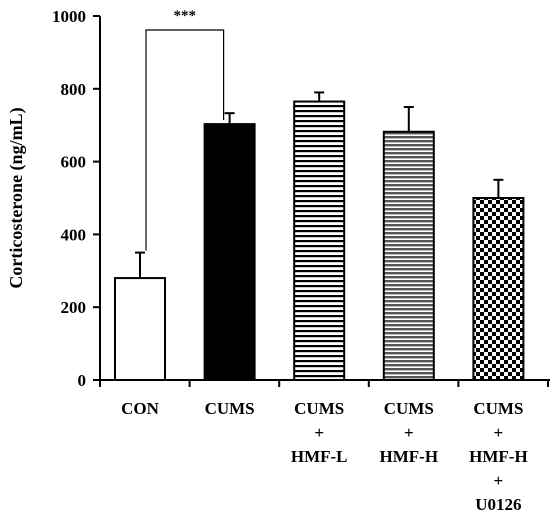 This screenshot has height=518, width=550. Describe the element at coordinates (69, 16) in the screenshot. I see `y-tick-label: 1000` at that location.